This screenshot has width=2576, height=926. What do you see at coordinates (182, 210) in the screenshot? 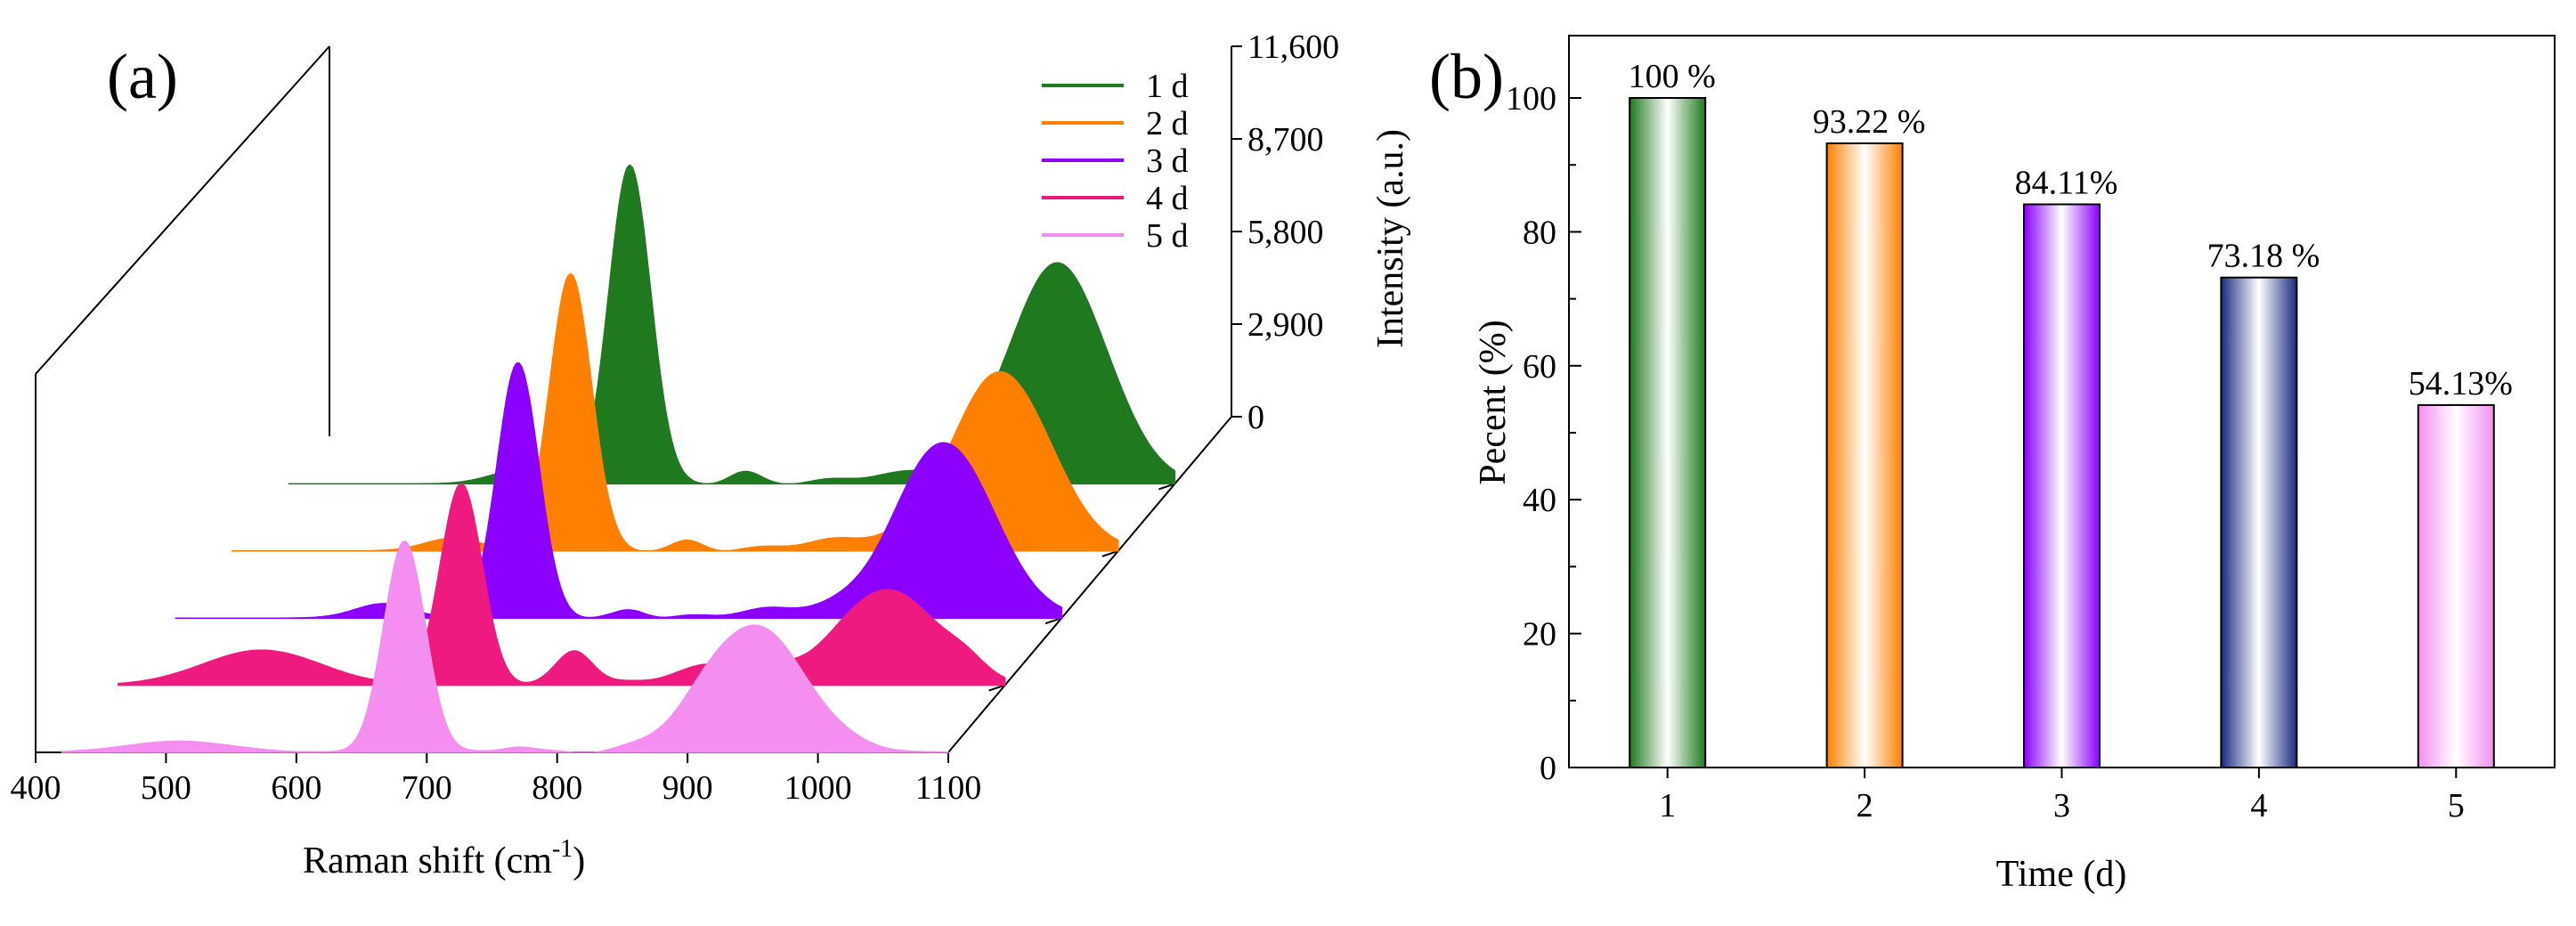
I see `side-wall-top-edge` at bounding box center [182, 210].